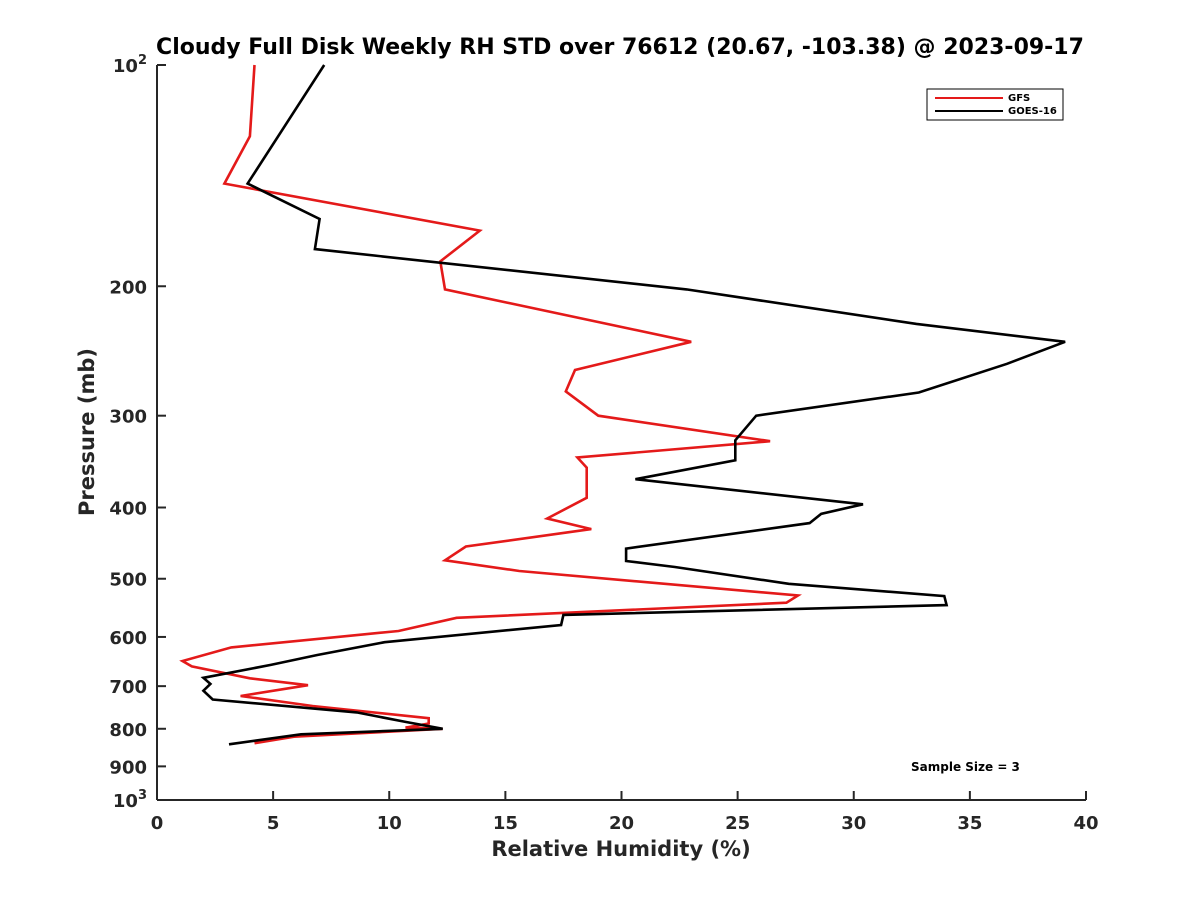 Image resolution: width=1200 pixels, height=900 pixels. Describe the element at coordinates (853, 823) in the screenshot. I see `x-tick-label: 30` at that location.